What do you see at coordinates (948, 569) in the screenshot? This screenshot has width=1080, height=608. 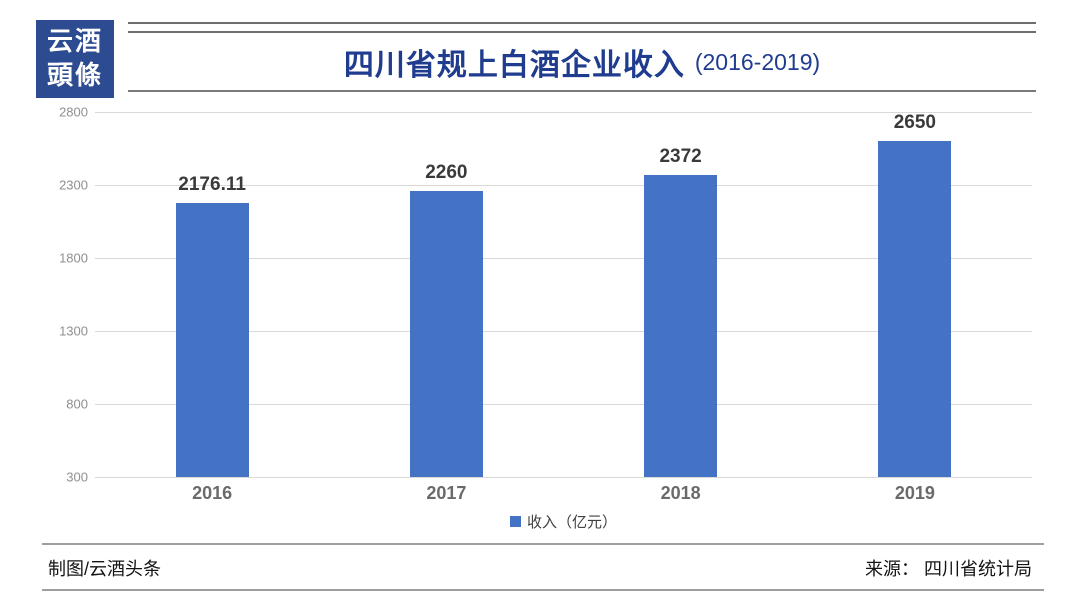 I see `footer-source: 来源： 四川省统计局` at bounding box center [948, 569].